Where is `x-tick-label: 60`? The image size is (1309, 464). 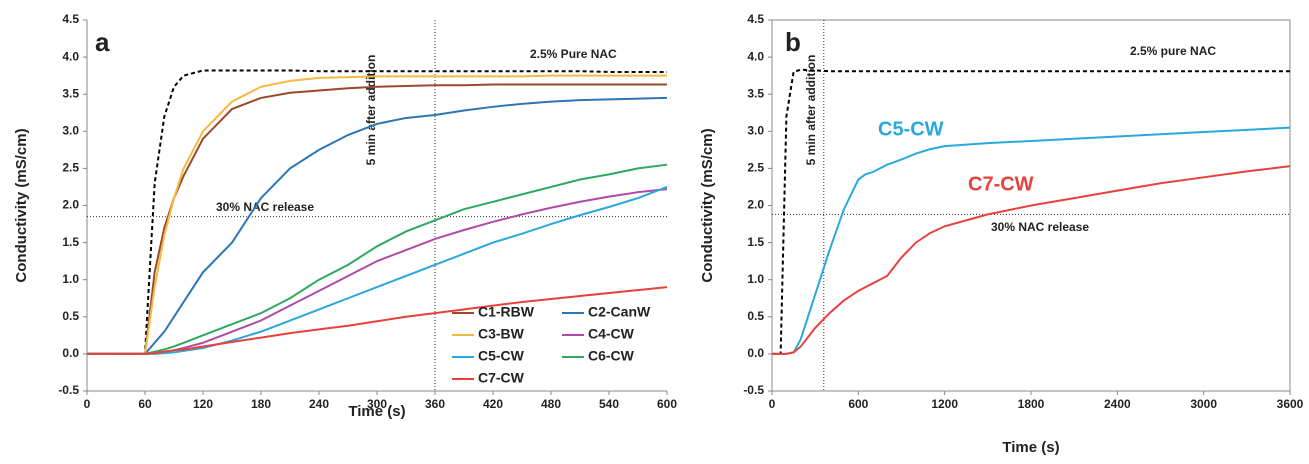
x-tick-label: 60 is located at coordinates (145, 404).